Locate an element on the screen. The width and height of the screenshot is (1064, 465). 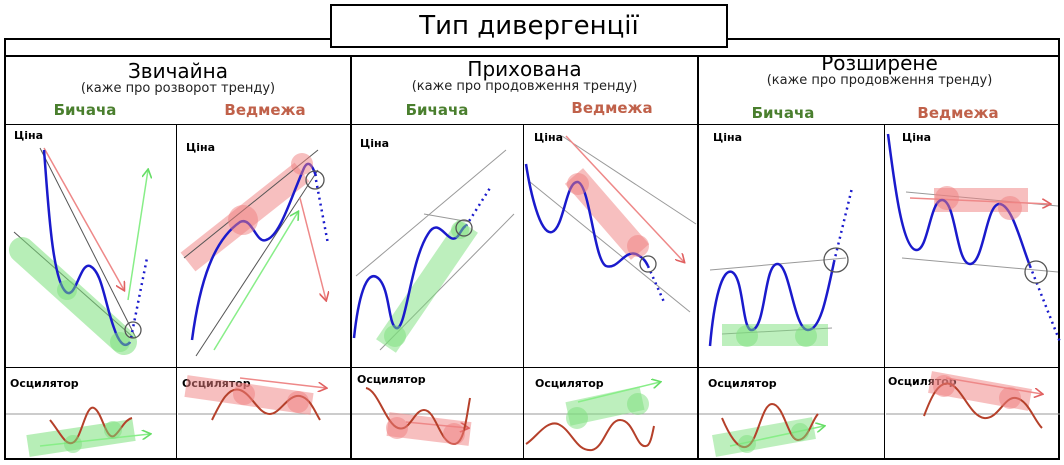
panel-regular-bear is located at coordinates (264, 285).